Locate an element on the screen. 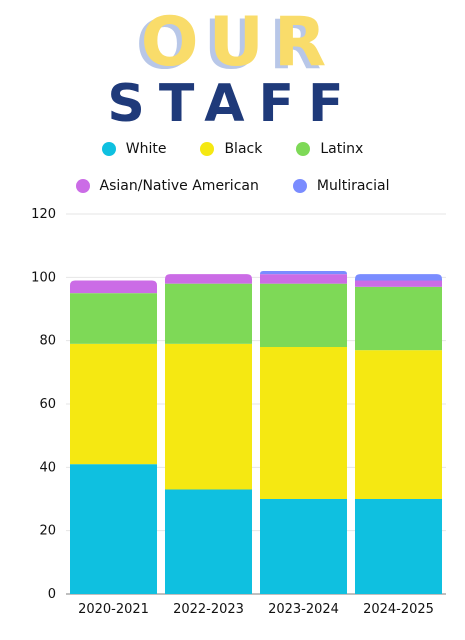  x-category-label: 2024-2025 is located at coordinates (398, 609).